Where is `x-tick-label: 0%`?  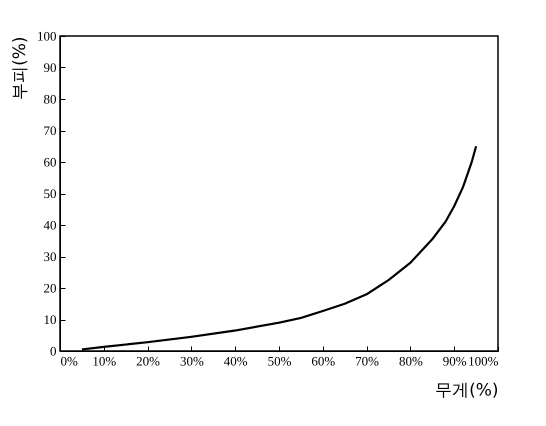 x-tick-label: 0% is located at coordinates (69, 361).